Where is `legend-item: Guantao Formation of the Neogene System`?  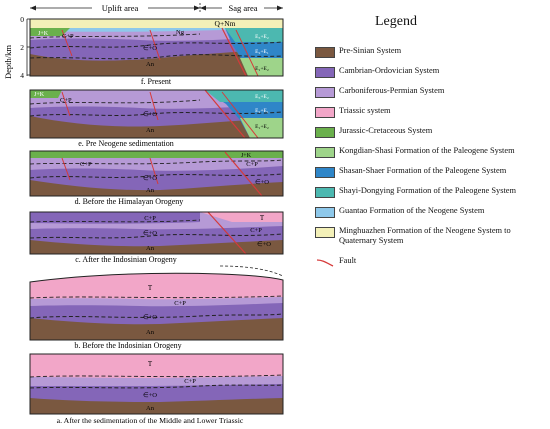
legend-item: Guantao Formation of the Neogene System is located at coordinates (431, 213).